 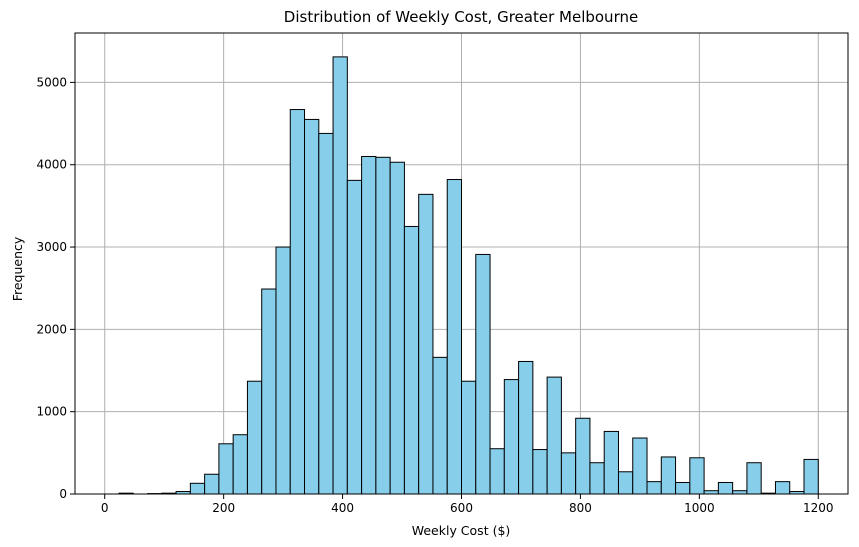 I want to click on y-axis-label: Frequency, so click(x=17, y=268).